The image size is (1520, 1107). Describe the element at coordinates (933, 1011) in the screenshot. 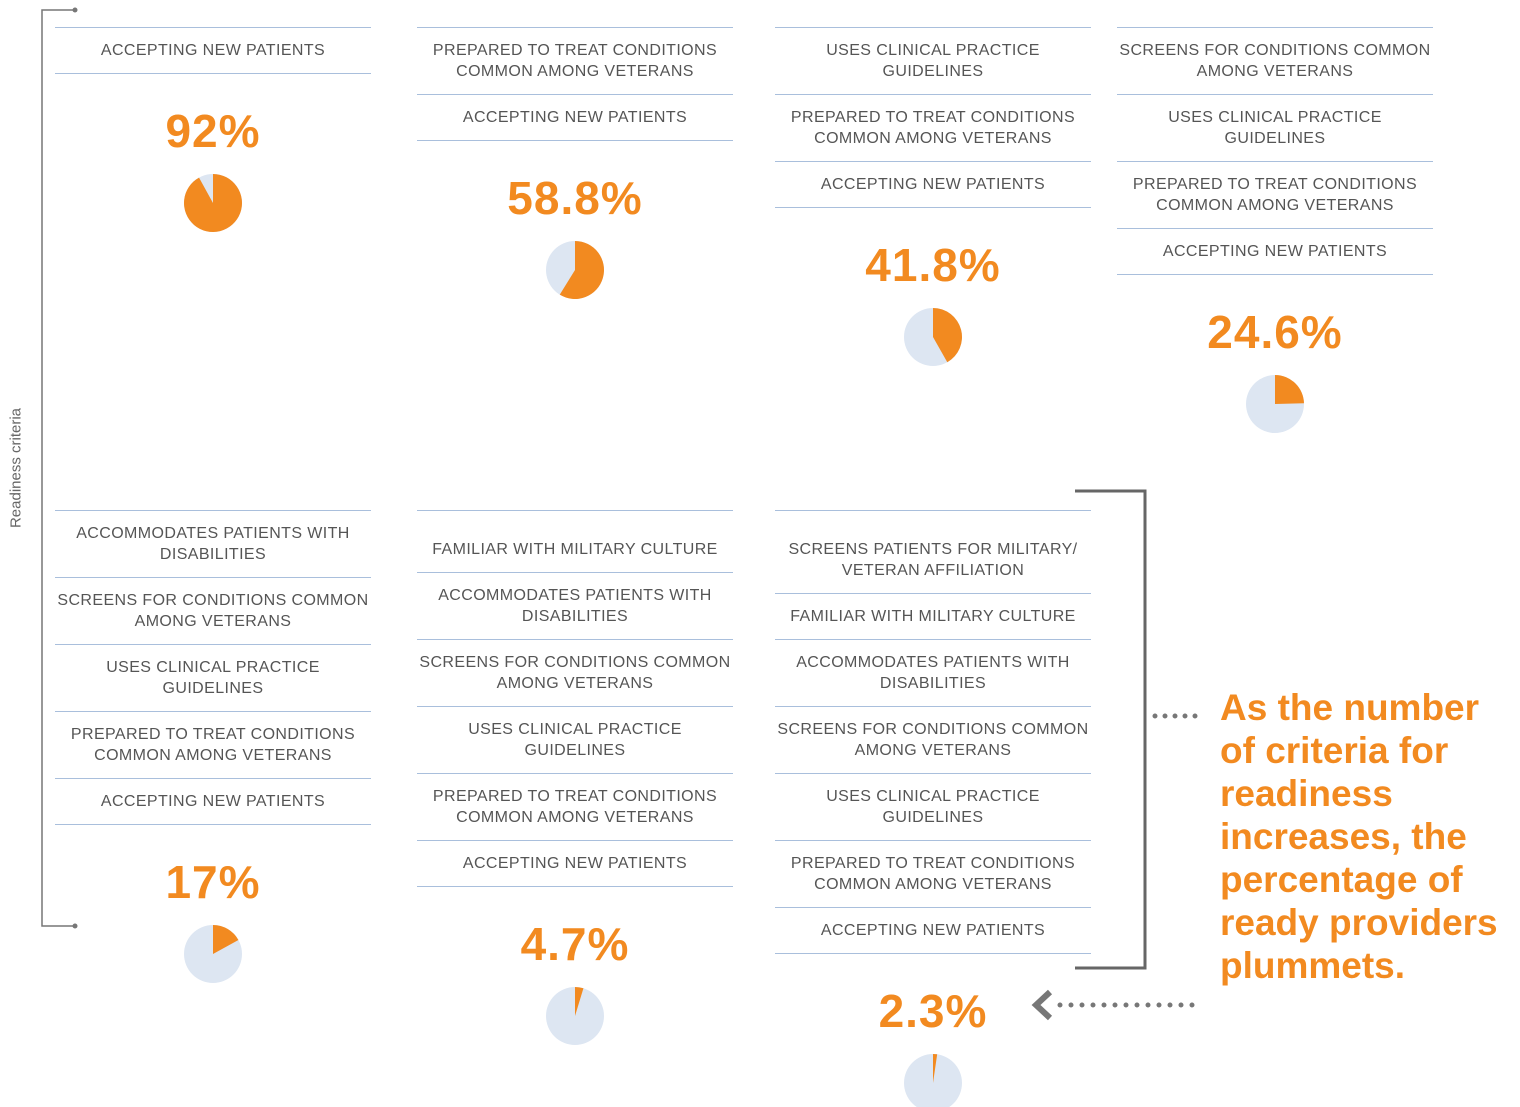

I see `percentage-label: 2.3%` at that location.